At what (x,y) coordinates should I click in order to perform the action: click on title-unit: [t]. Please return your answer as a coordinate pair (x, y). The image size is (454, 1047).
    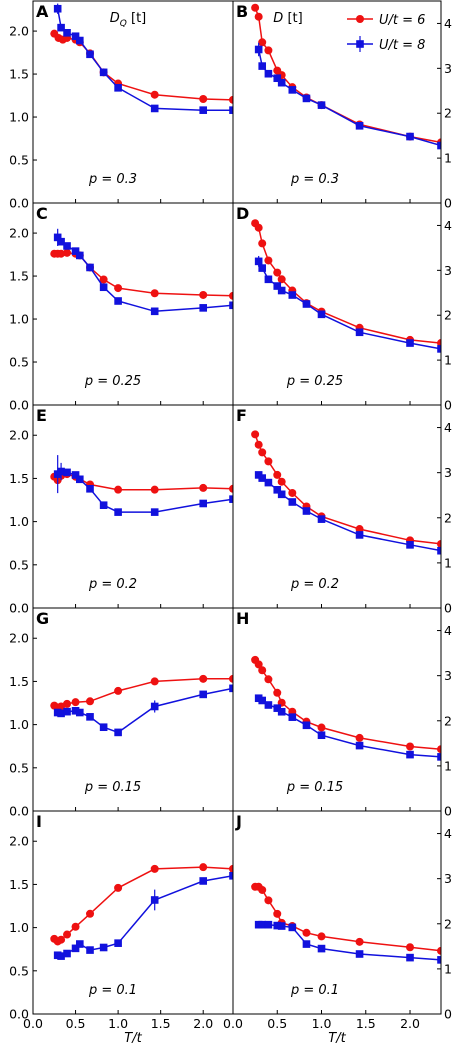
    Looking at the image, I should click on (136, 18).